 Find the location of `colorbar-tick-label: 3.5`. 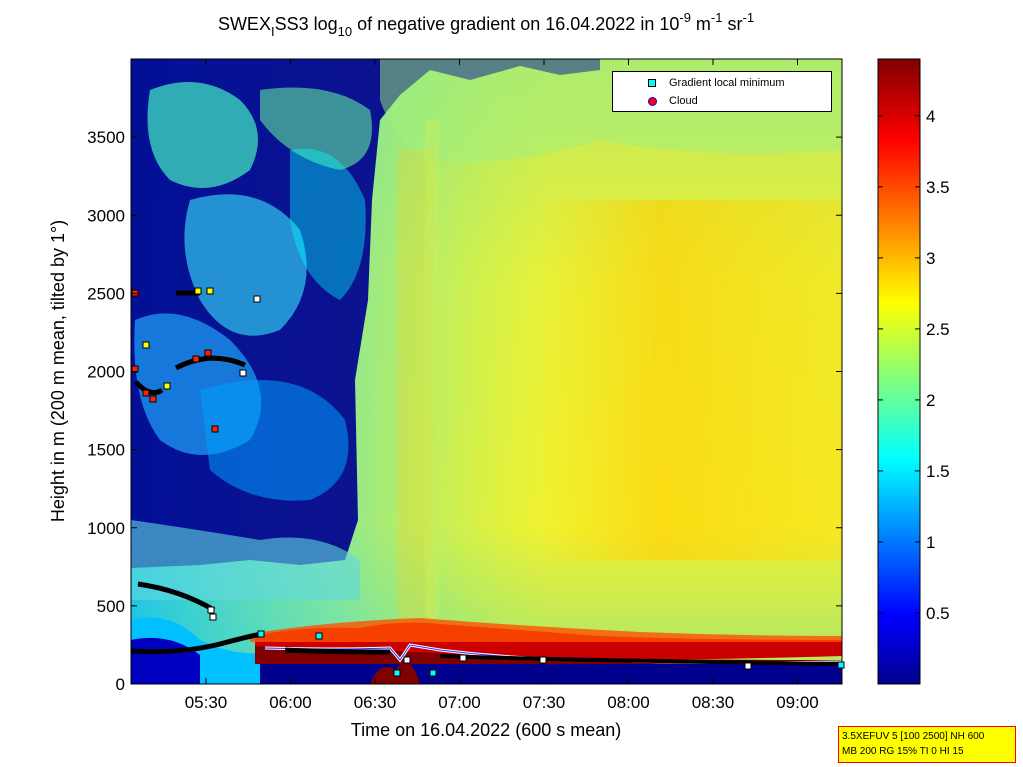

colorbar-tick-label: 3.5 is located at coordinates (938, 187).